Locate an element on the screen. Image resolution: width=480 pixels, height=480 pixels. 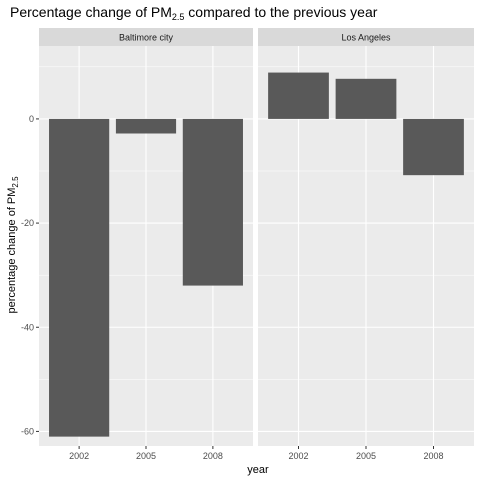
facet-strip-label: Los Angeles is located at coordinates (366, 38).